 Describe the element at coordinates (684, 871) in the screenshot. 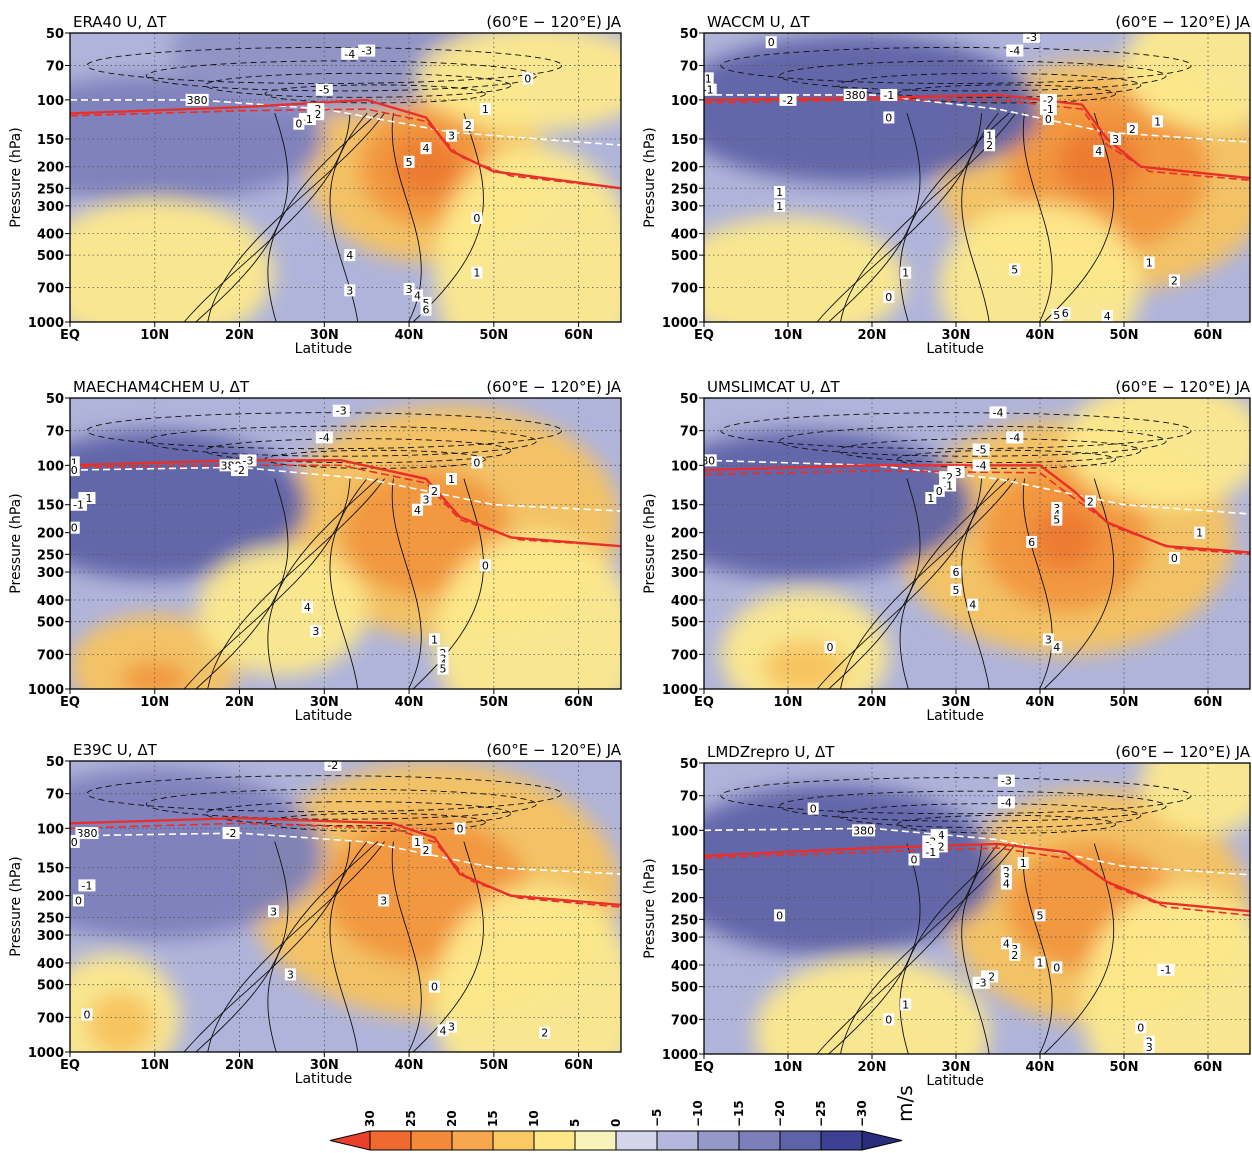

I see `y-tick-label: 150` at that location.